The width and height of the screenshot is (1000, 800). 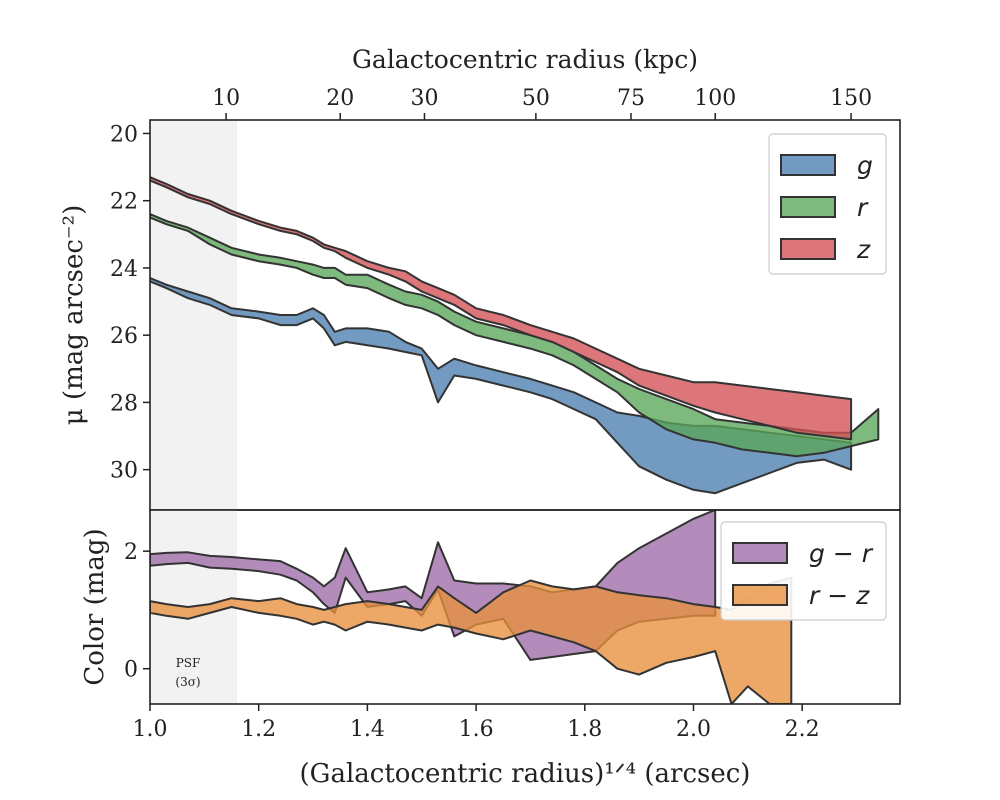 I want to click on top-x2-tick-label: 75, so click(x=631, y=98).